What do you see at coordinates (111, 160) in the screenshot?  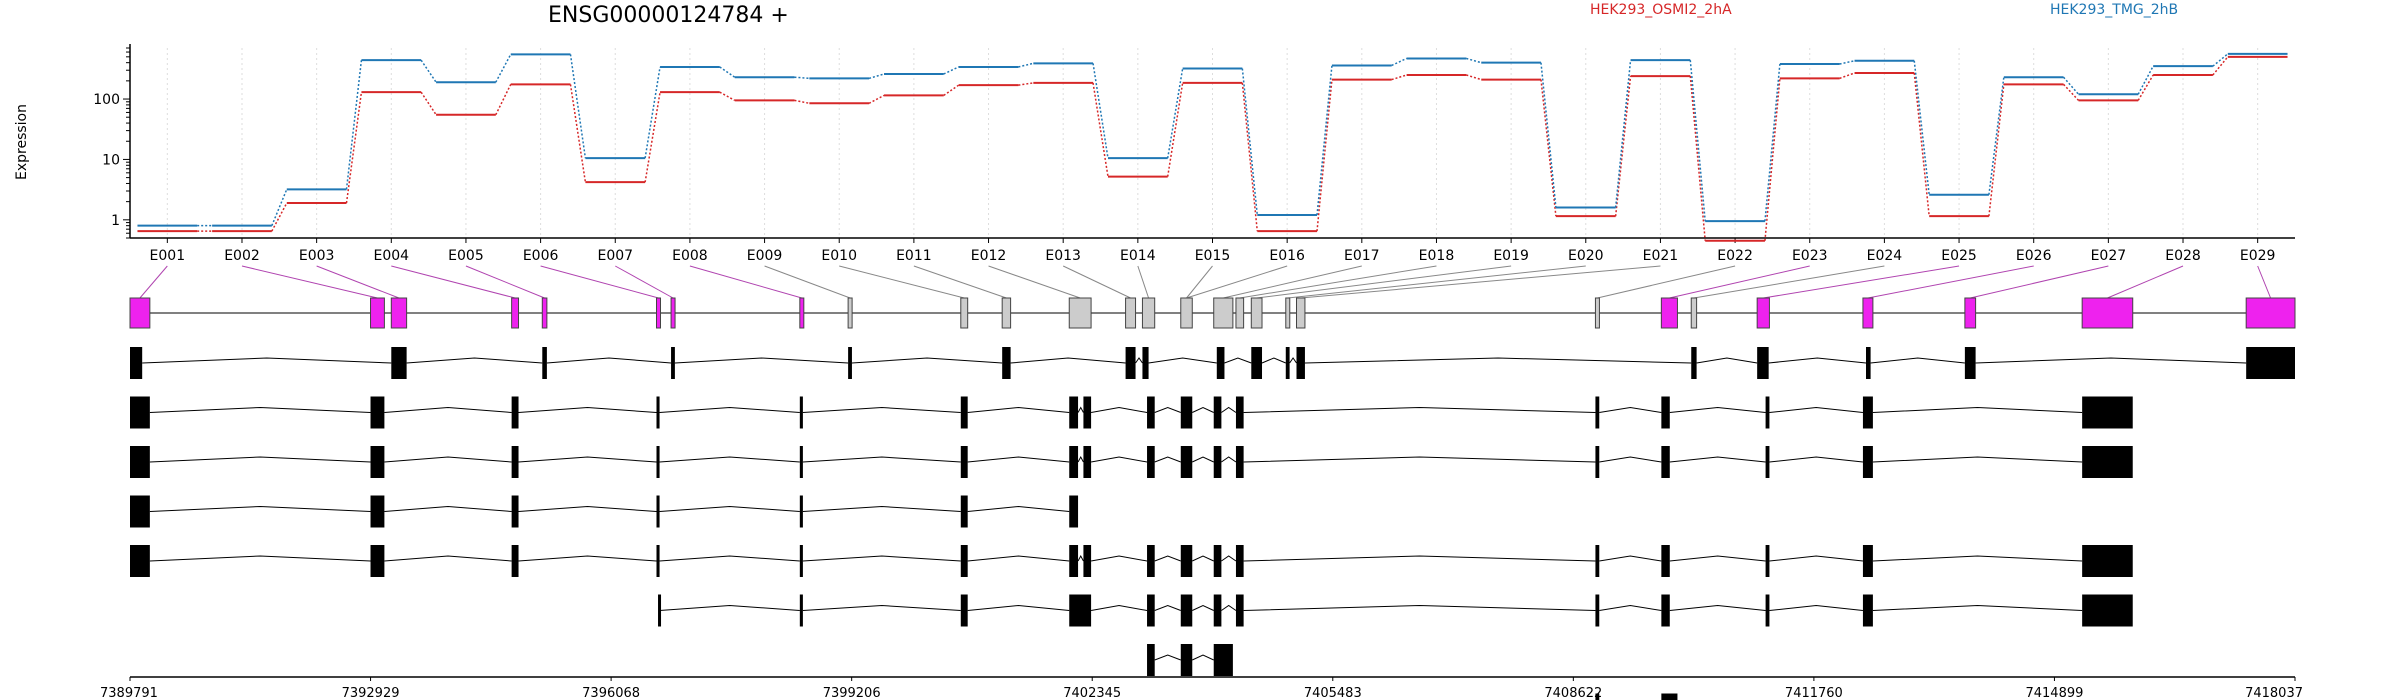 I see `y-tick-label: 10` at bounding box center [111, 160].